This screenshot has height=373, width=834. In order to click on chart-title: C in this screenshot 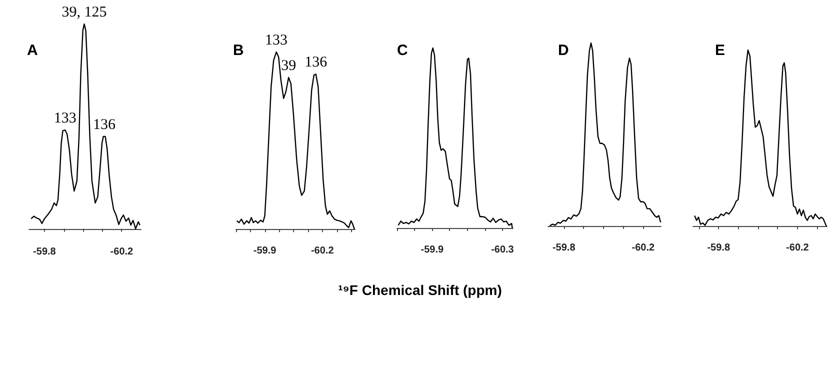, I will do `click(402, 50)`.